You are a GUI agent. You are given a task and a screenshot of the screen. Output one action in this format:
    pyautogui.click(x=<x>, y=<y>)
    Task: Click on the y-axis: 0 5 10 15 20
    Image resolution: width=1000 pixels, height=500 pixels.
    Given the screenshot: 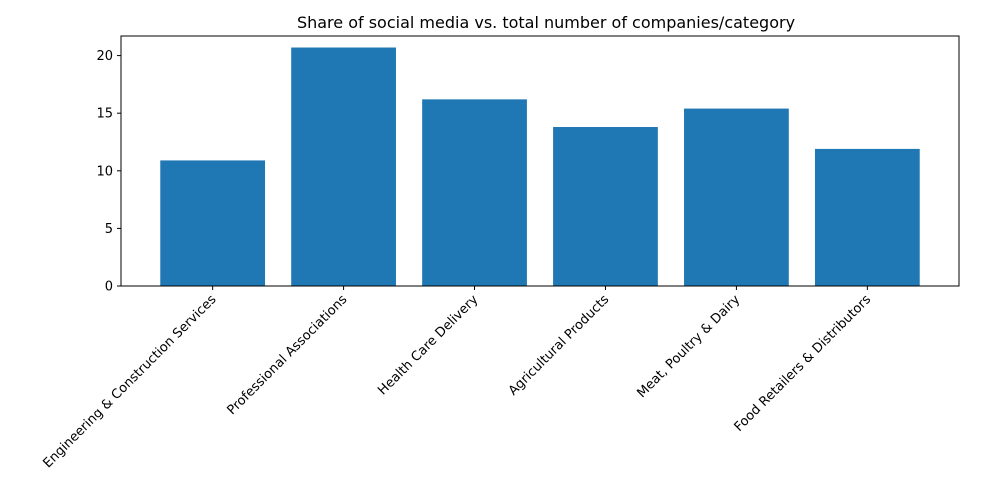 What is the action you would take?
    pyautogui.click(x=108, y=172)
    